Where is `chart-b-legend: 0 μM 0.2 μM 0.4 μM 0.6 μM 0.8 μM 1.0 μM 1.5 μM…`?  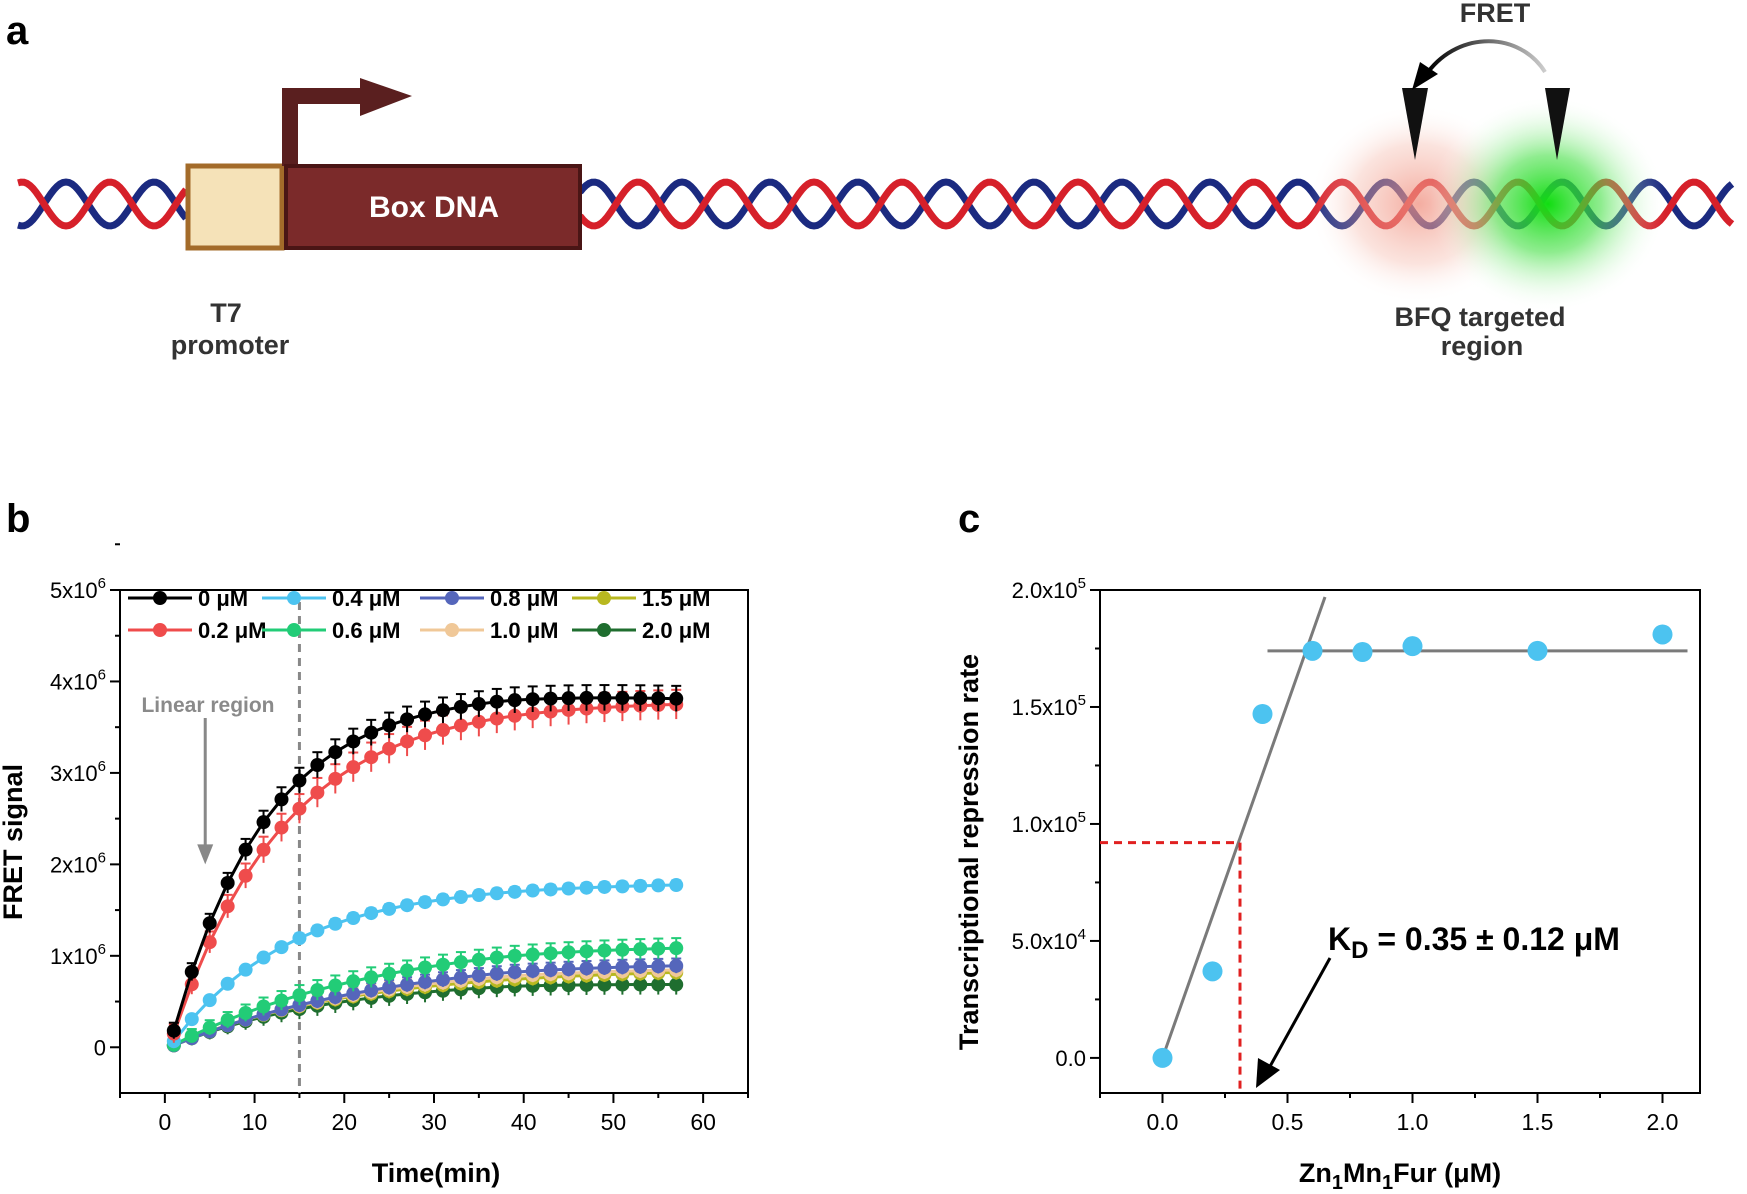
chart-b-legend: 0 μM 0.2 μM 0.4 μM 0.6 μM 0.8 μM 1.0 μM 1.5 μM… is located at coordinates (419, 614).